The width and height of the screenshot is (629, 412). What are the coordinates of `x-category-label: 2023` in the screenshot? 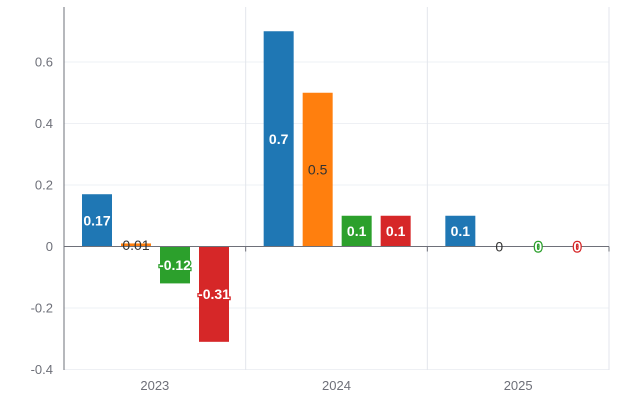 It's located at (154, 385).